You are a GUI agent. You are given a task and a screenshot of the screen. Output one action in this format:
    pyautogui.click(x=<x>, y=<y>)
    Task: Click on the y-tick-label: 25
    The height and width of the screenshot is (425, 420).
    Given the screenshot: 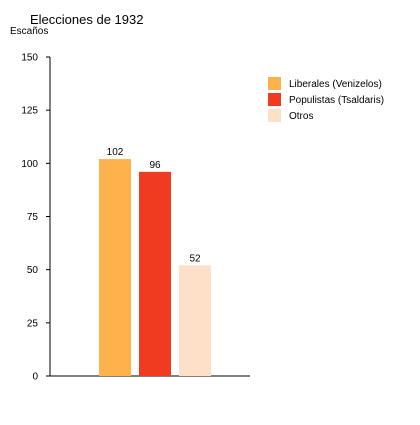 What is the action you would take?
    pyautogui.click(x=33, y=323)
    